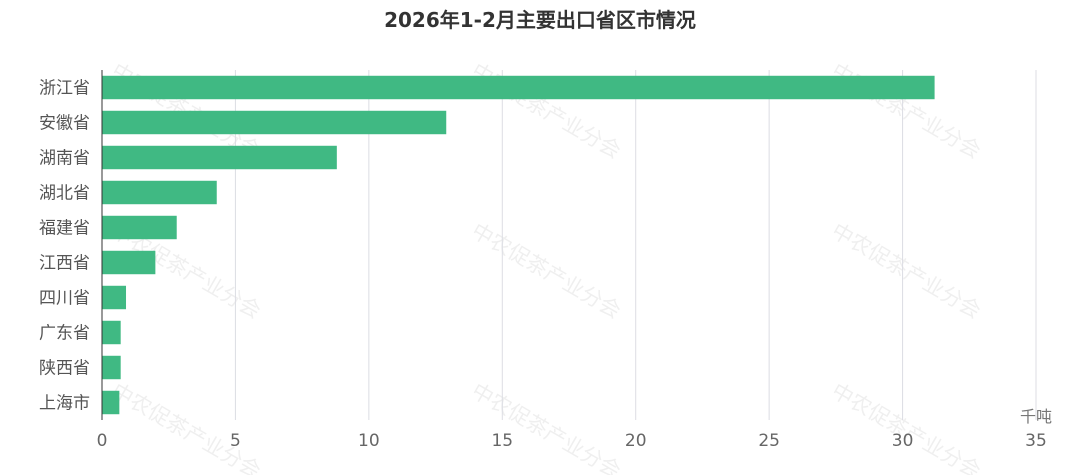 The width and height of the screenshot is (1080, 475). Describe the element at coordinates (64, 159) in the screenshot. I see `category-label: 湖南省` at that location.